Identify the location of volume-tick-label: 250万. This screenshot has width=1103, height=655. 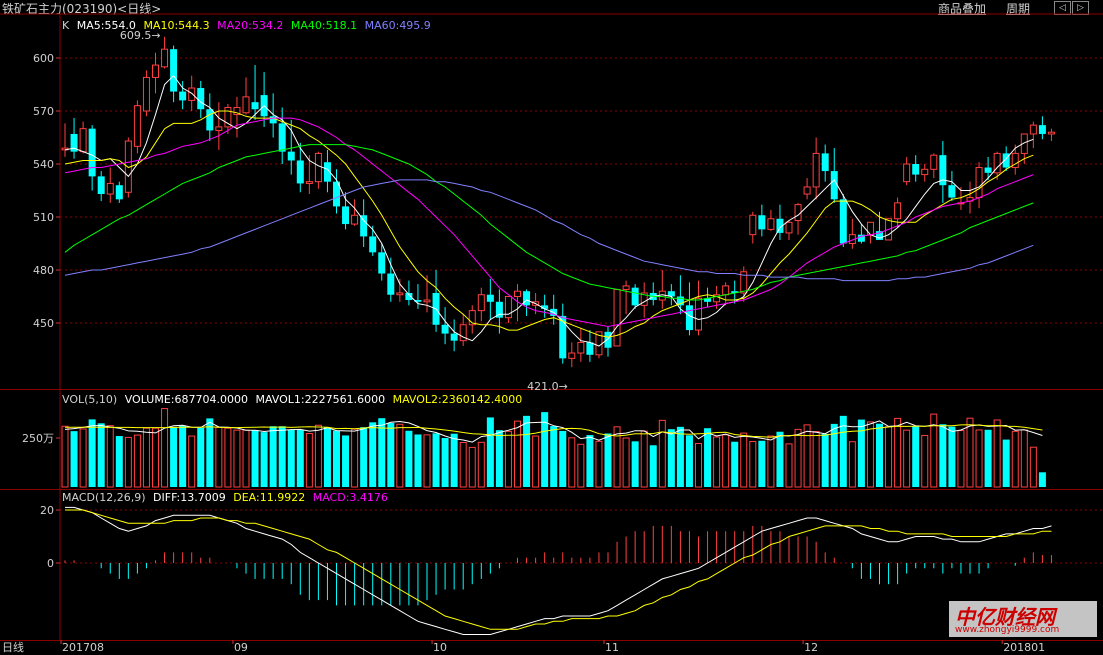
(38, 438).